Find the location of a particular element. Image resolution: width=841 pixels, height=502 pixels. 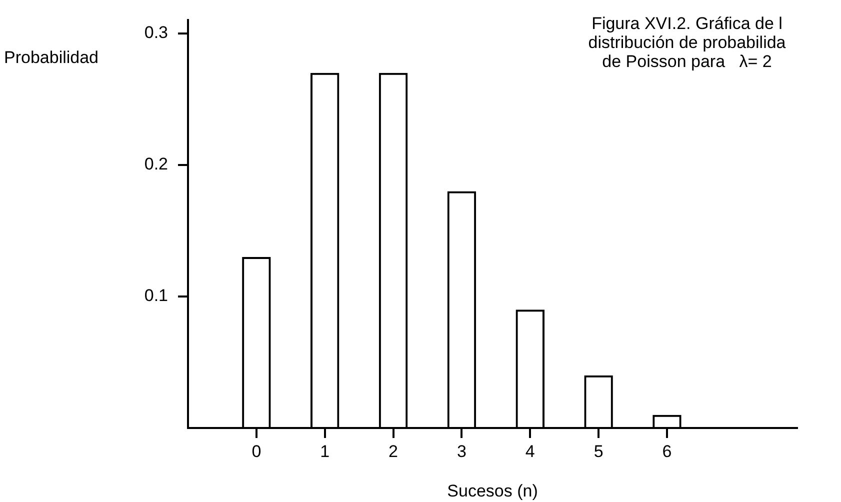

x-tick-label: 0 is located at coordinates (257, 451).